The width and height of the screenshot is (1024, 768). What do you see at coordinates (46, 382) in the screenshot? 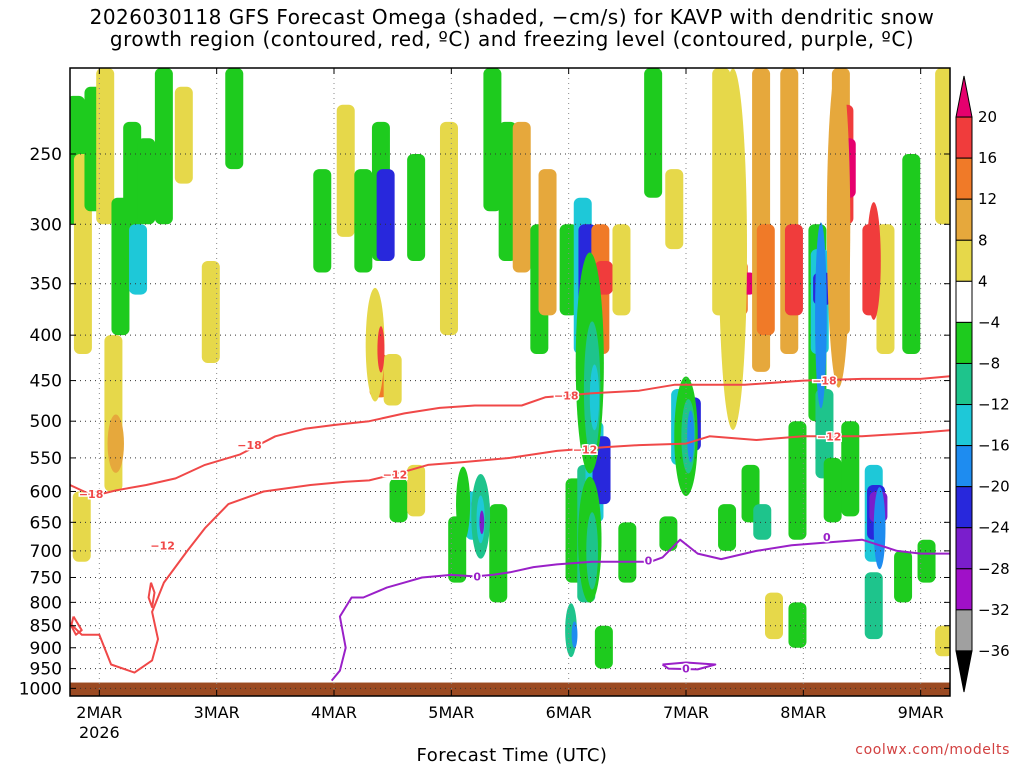
I see `y-tick-label: 450` at bounding box center [46, 382].